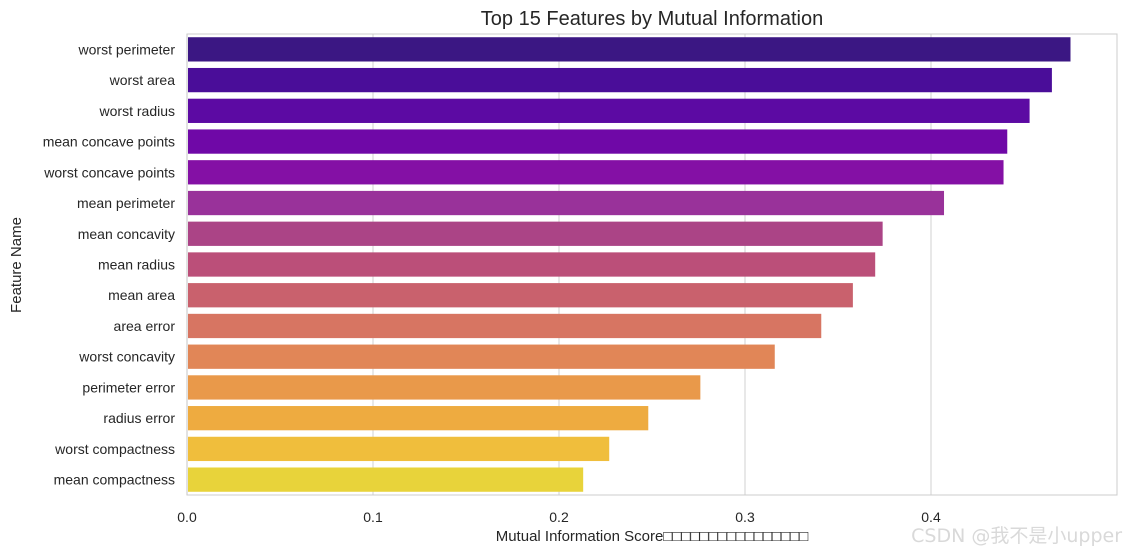  Describe the element at coordinates (126, 357) in the screenshot. I see `y-tick-label: worst concavity` at that location.